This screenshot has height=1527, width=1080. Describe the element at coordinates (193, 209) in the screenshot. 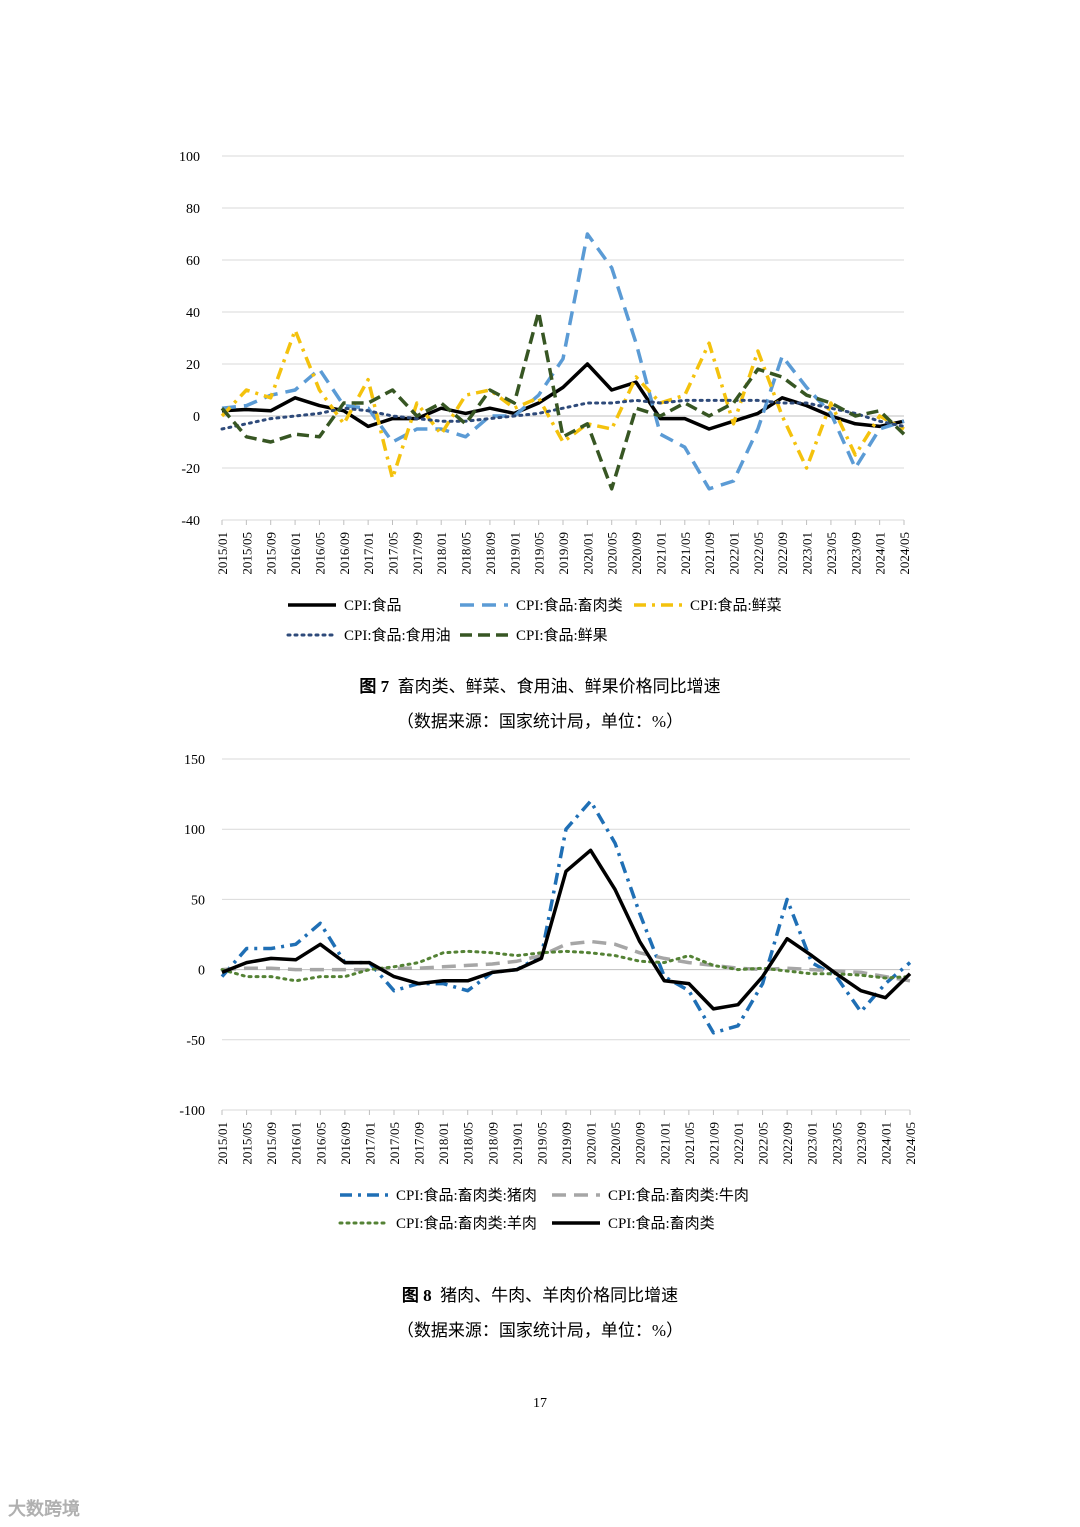

I see `y-tick-label: 80` at that location.